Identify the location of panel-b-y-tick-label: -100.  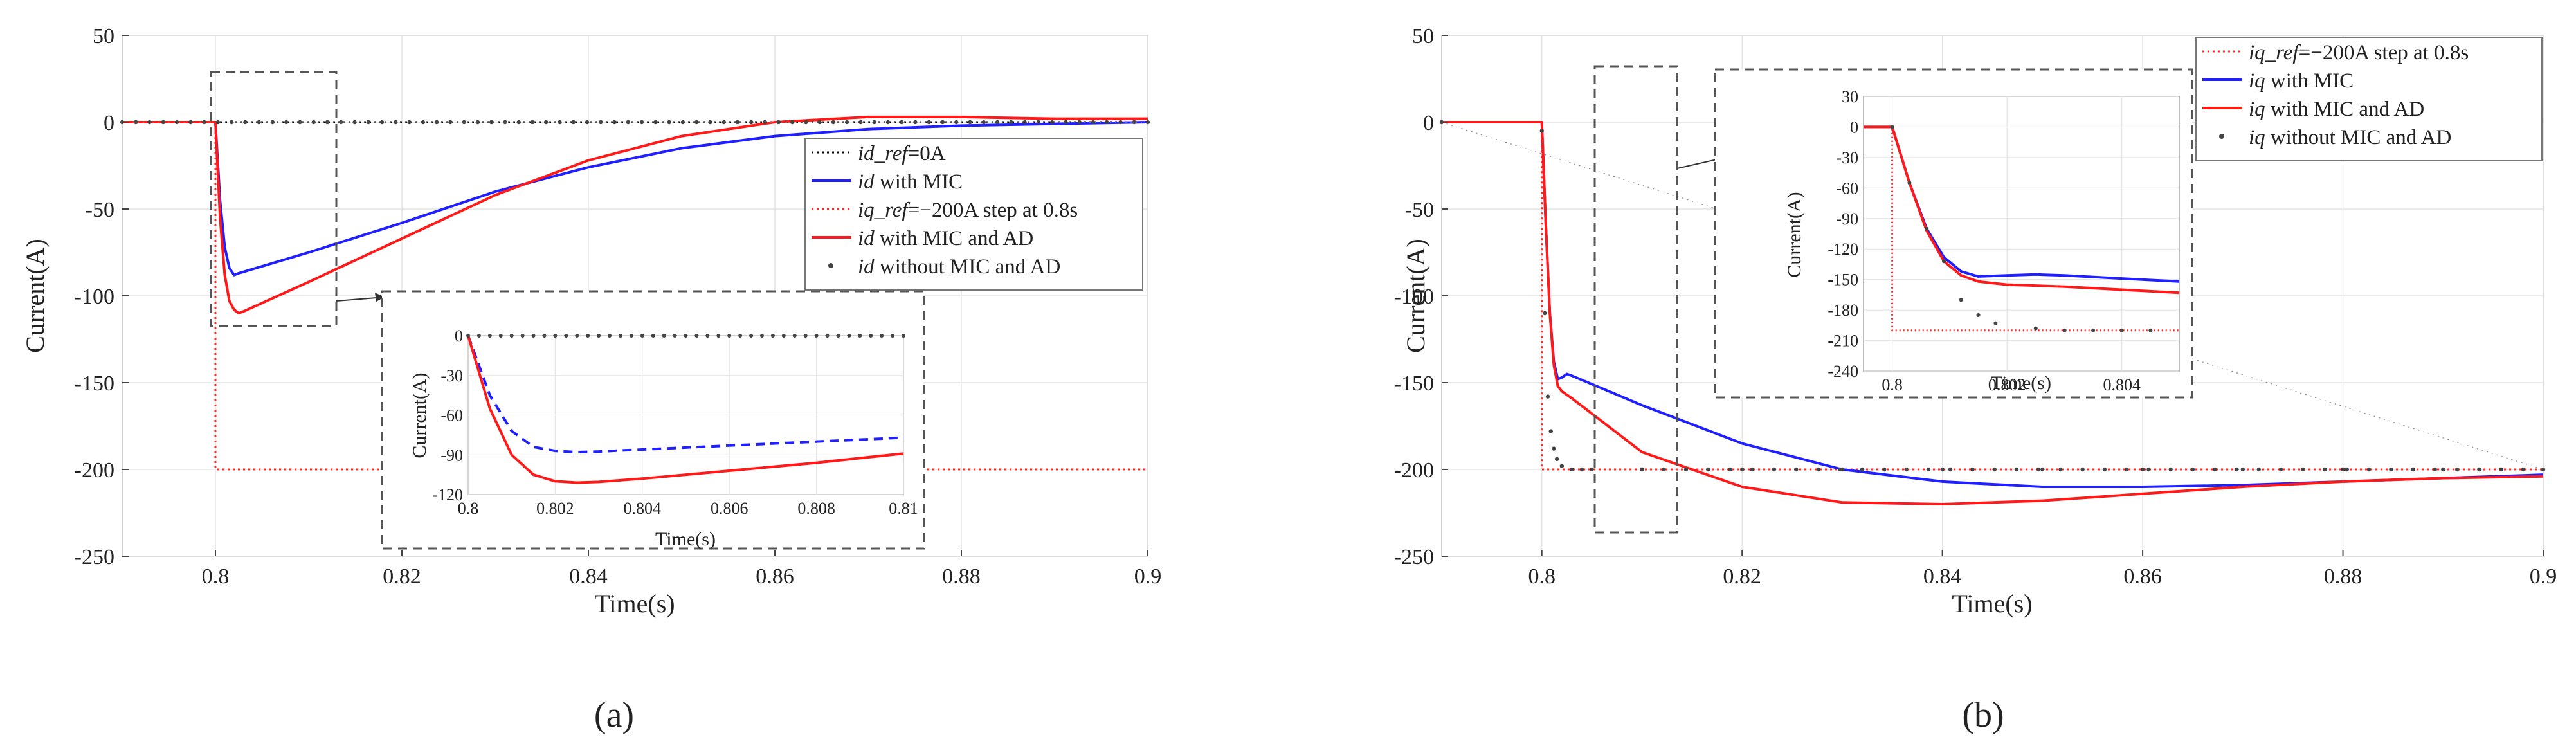
(1414, 297).